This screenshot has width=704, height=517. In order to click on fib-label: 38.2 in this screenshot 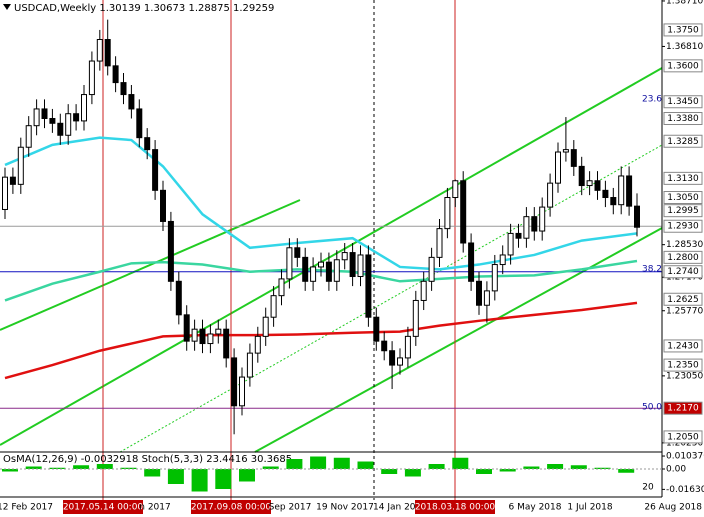, I will do `click(652, 270)`.